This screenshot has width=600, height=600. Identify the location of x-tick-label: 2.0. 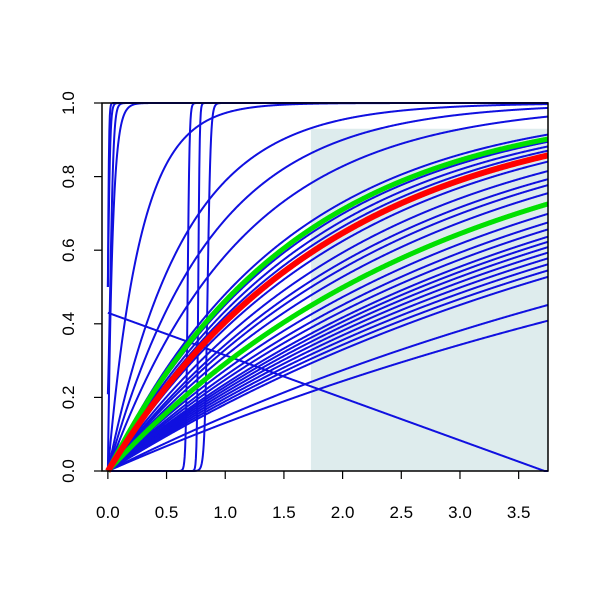
(343, 512).